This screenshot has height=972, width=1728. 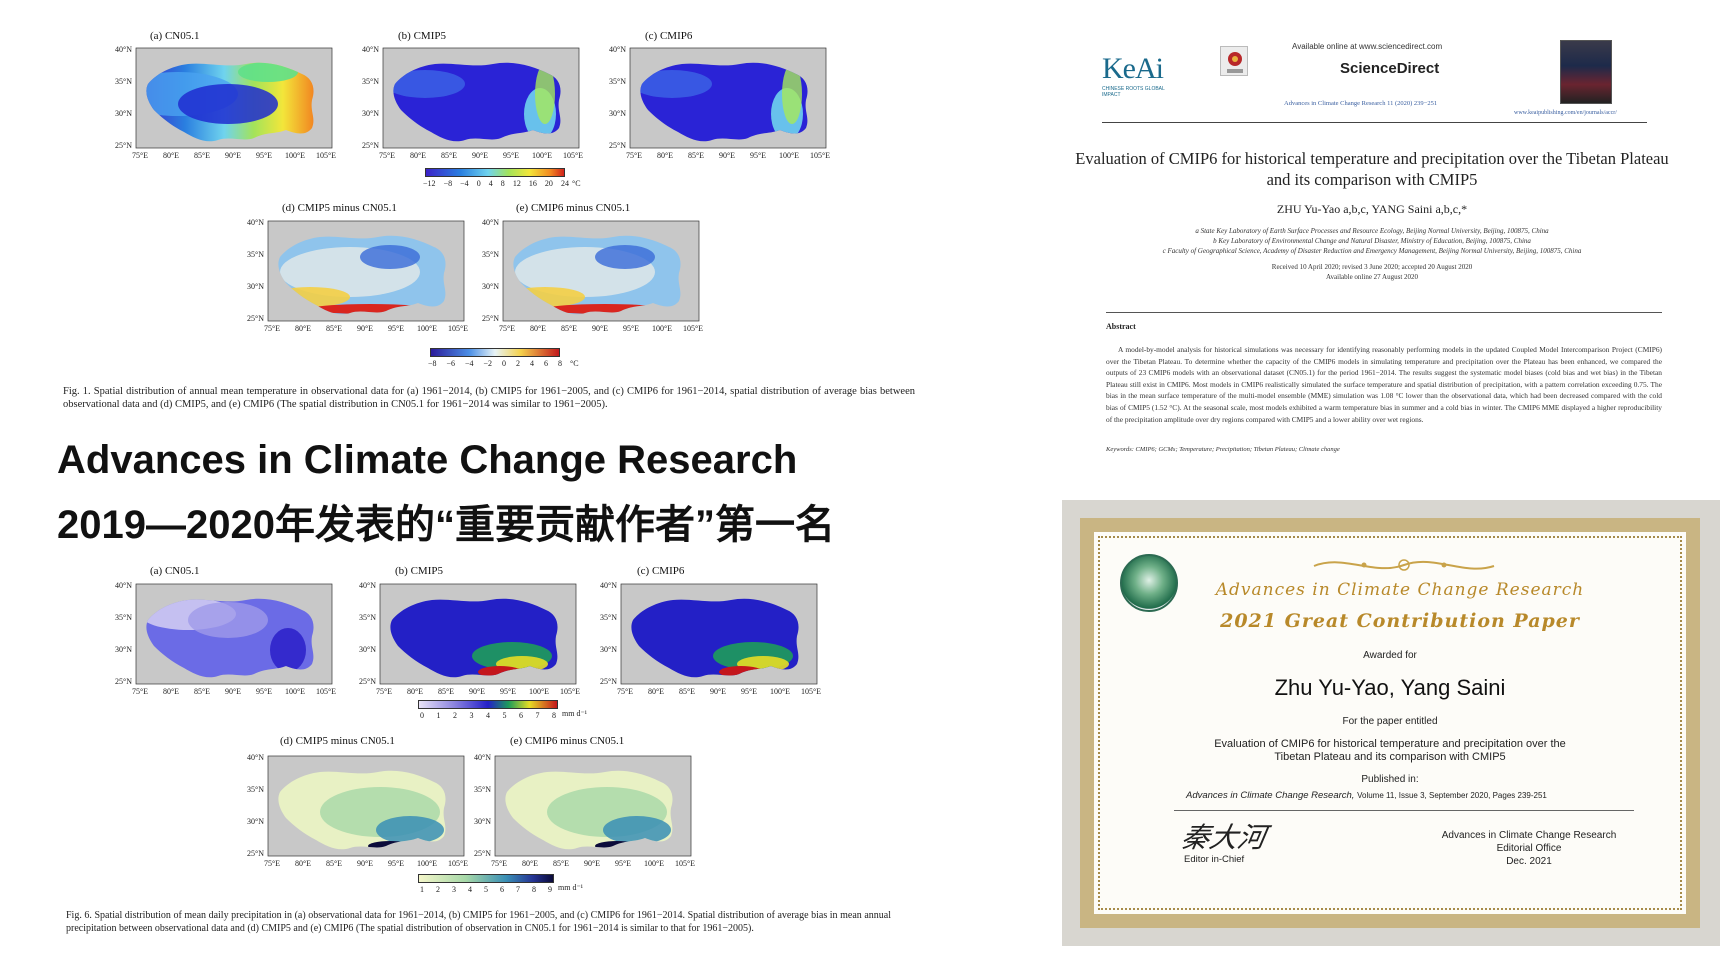 What do you see at coordinates (432, 363) in the screenshot?
I see `colorbar-tick-label: −8` at bounding box center [432, 363].